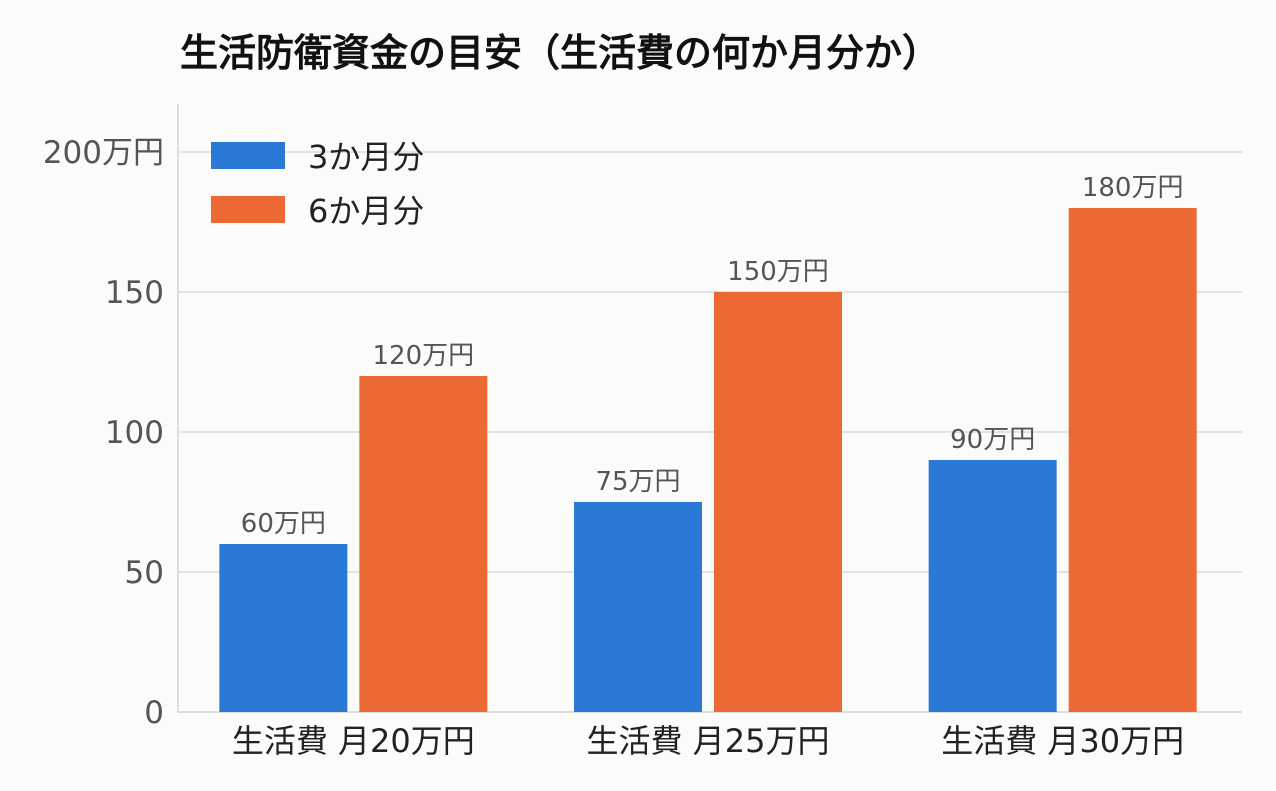 Image resolution: width=1276 pixels, height=791 pixels. What do you see at coordinates (366, 211) in the screenshot?
I see `legend-label: 6か月分` at bounding box center [366, 211].